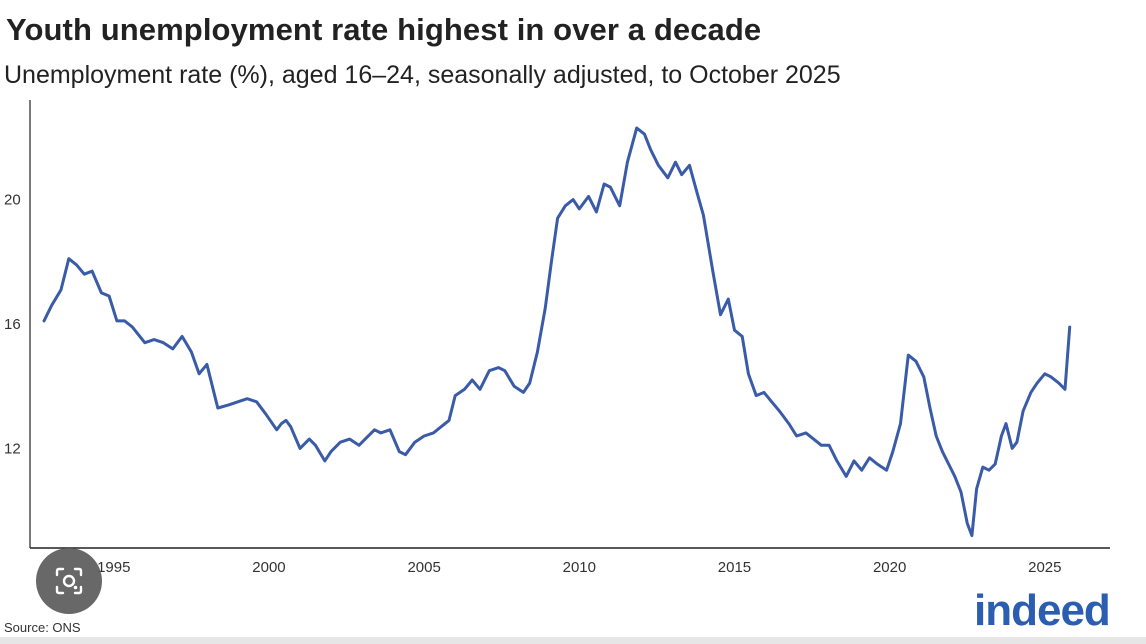 This screenshot has width=1146, height=644. Describe the element at coordinates (573, 640) in the screenshot. I see `bottom-bar` at that location.